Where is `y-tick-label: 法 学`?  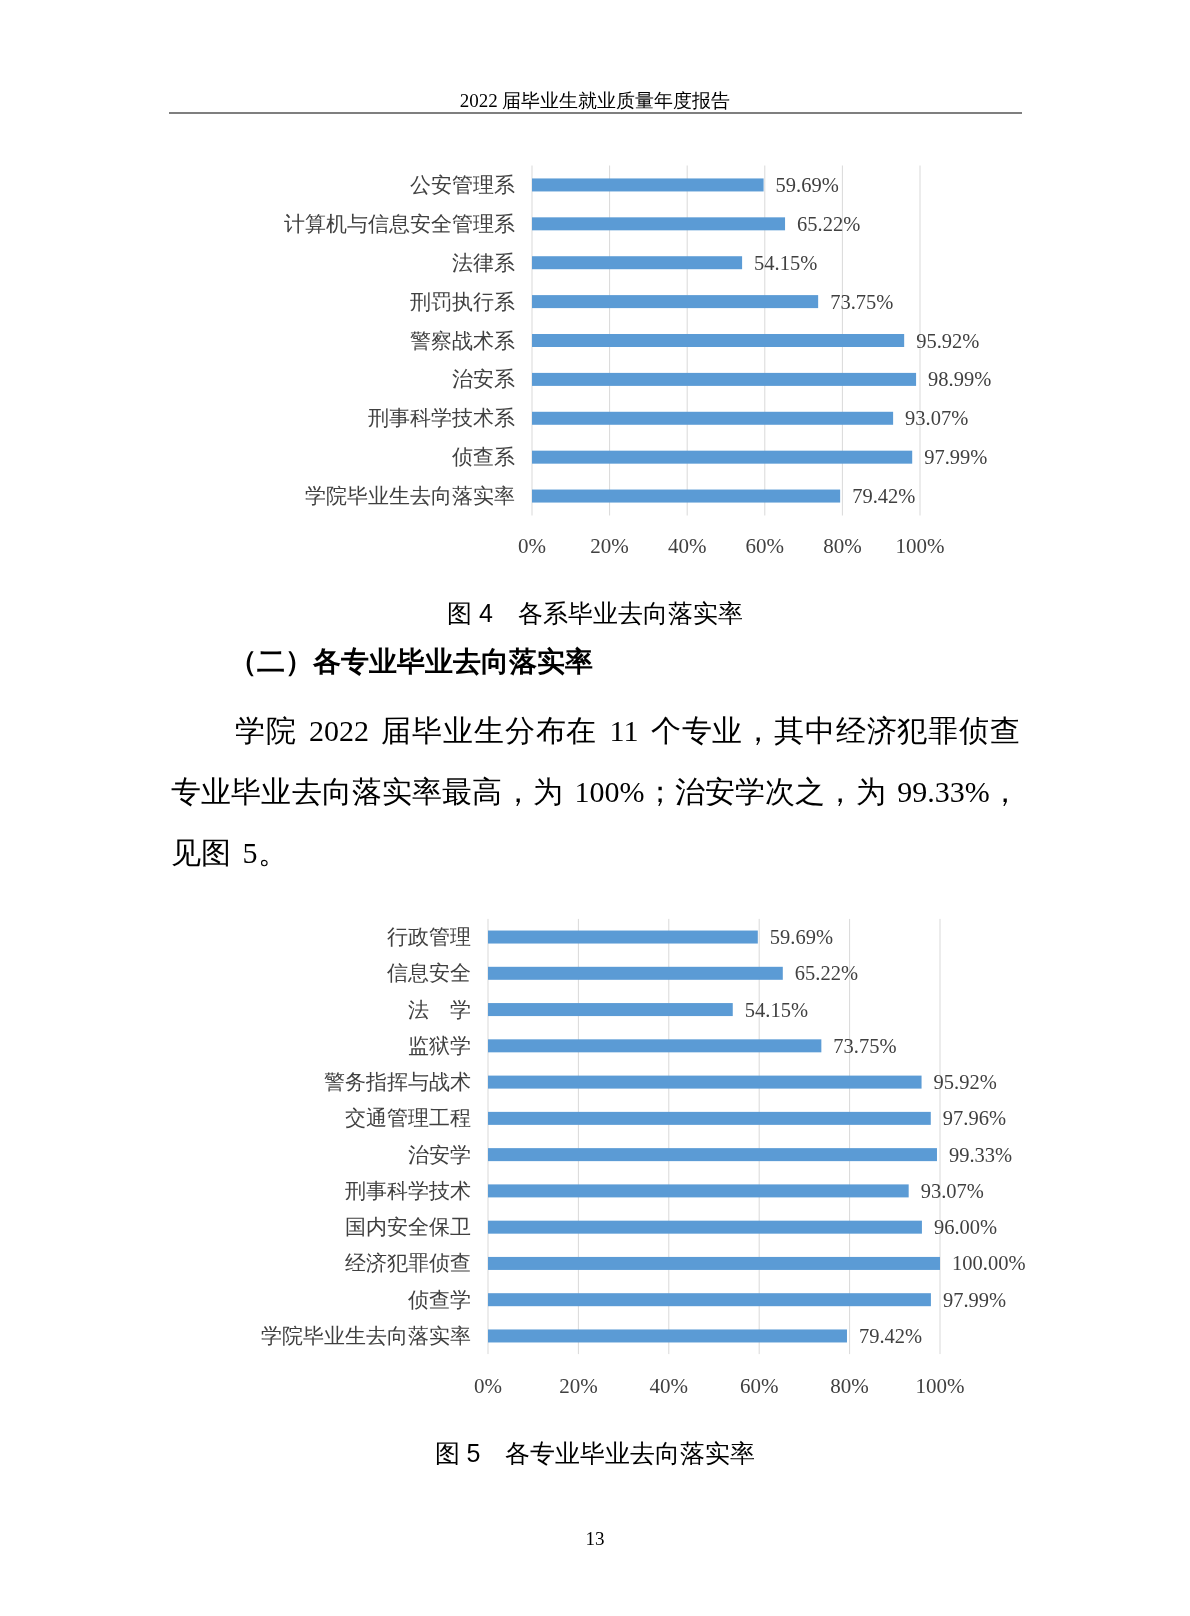 y-tick-label: 法 学 is located at coordinates (439, 1009).